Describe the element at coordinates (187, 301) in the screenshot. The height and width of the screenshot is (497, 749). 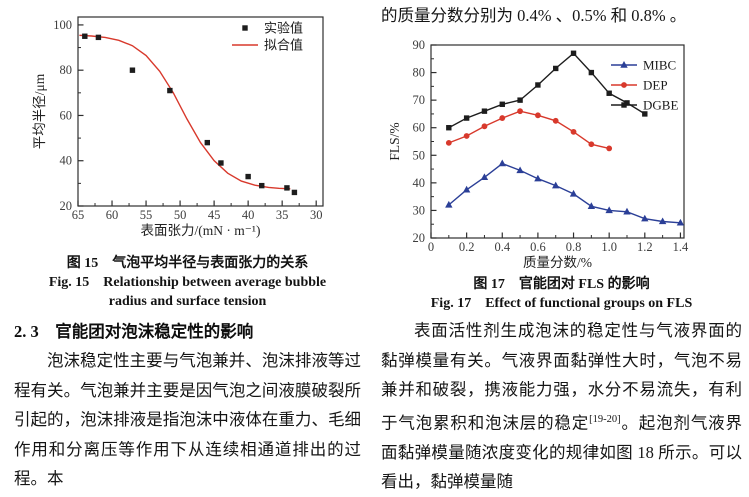
I see `figure15-caption-en-line2: radius and surface tension` at that location.